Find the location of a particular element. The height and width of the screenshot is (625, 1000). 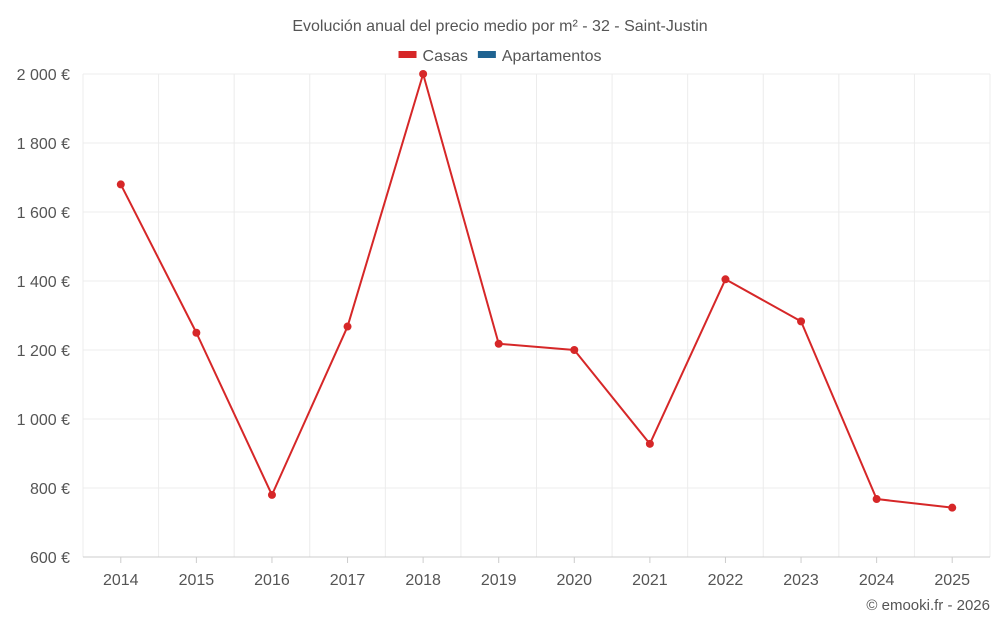

y-tick-label: 1 000 € is located at coordinates (43, 420).